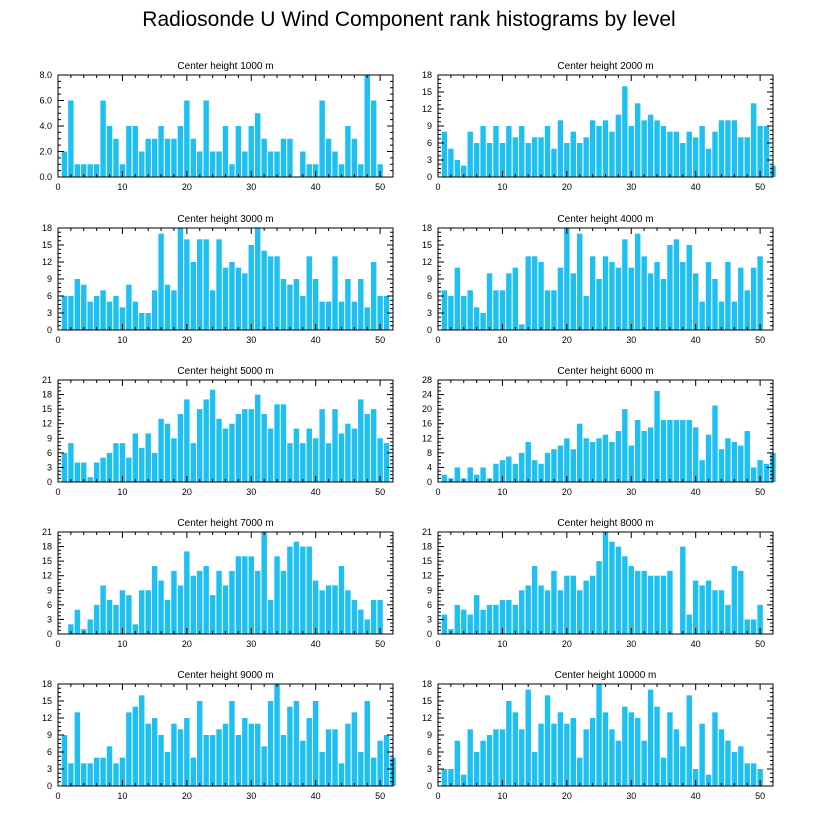 Image resolution: width=818 pixels, height=824 pixels. What do you see at coordinates (429, 735) in the screenshot?
I see `y-tick-label: 9` at bounding box center [429, 735].